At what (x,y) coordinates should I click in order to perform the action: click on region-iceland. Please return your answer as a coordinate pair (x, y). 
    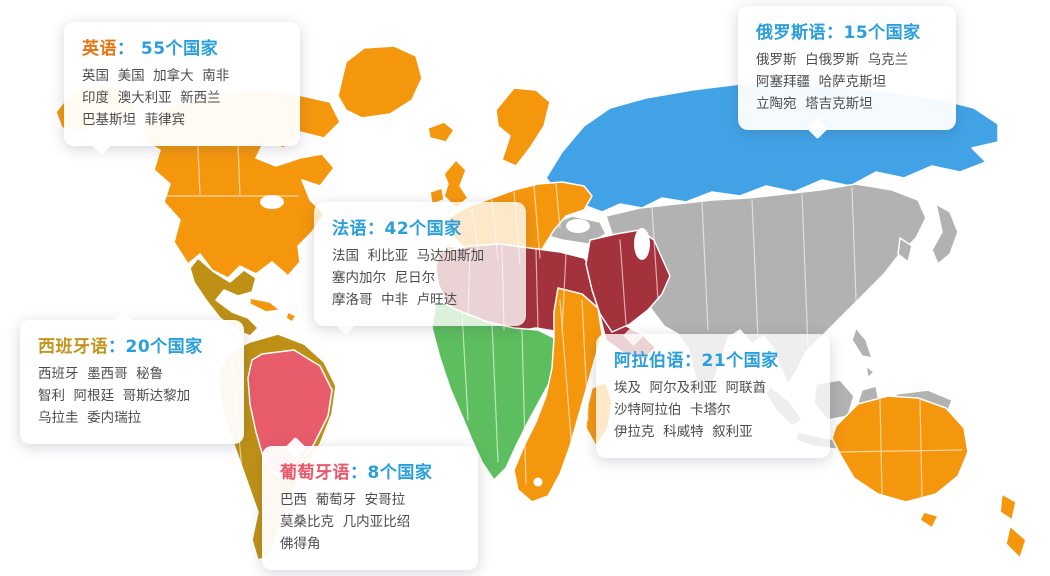
    Looking at the image, I should click on (441, 132).